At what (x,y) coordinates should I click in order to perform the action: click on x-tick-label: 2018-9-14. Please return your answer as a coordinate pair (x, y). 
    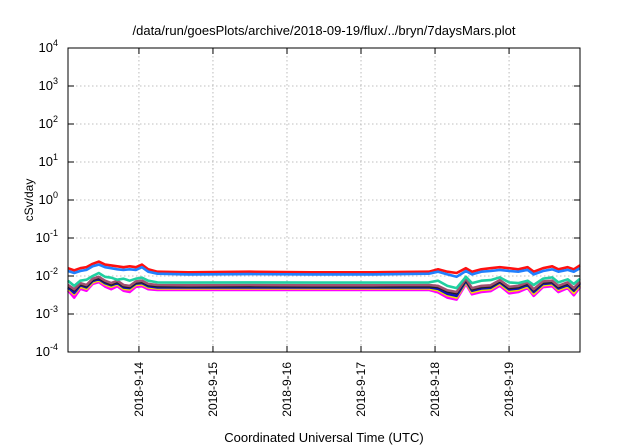
    Looking at the image, I should click on (139, 389).